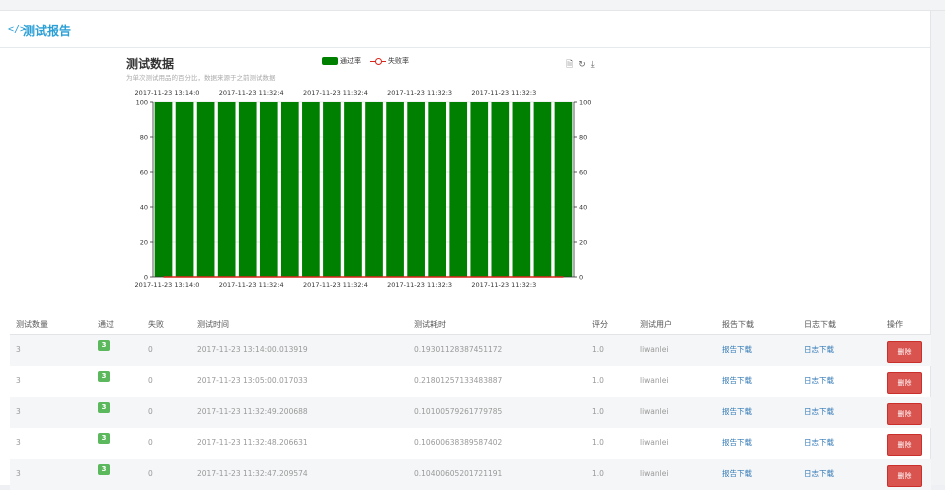  Describe the element at coordinates (583, 207) in the screenshot. I see `y2-tick-label: 40` at that location.